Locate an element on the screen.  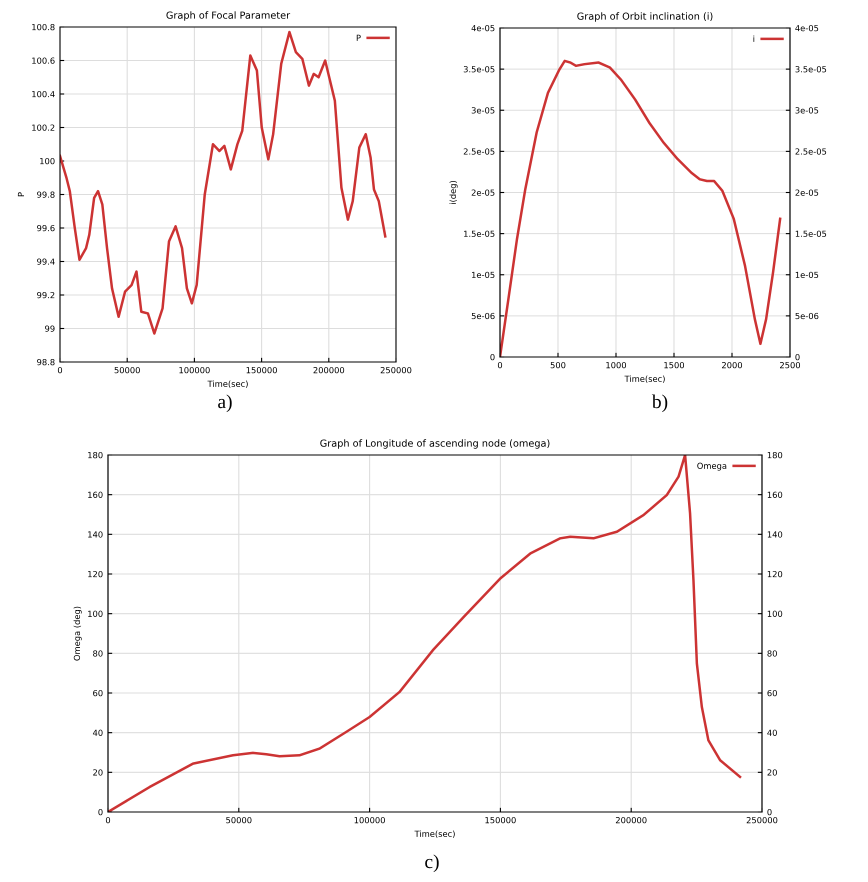
legend-label: Omega is located at coordinates (711, 466).